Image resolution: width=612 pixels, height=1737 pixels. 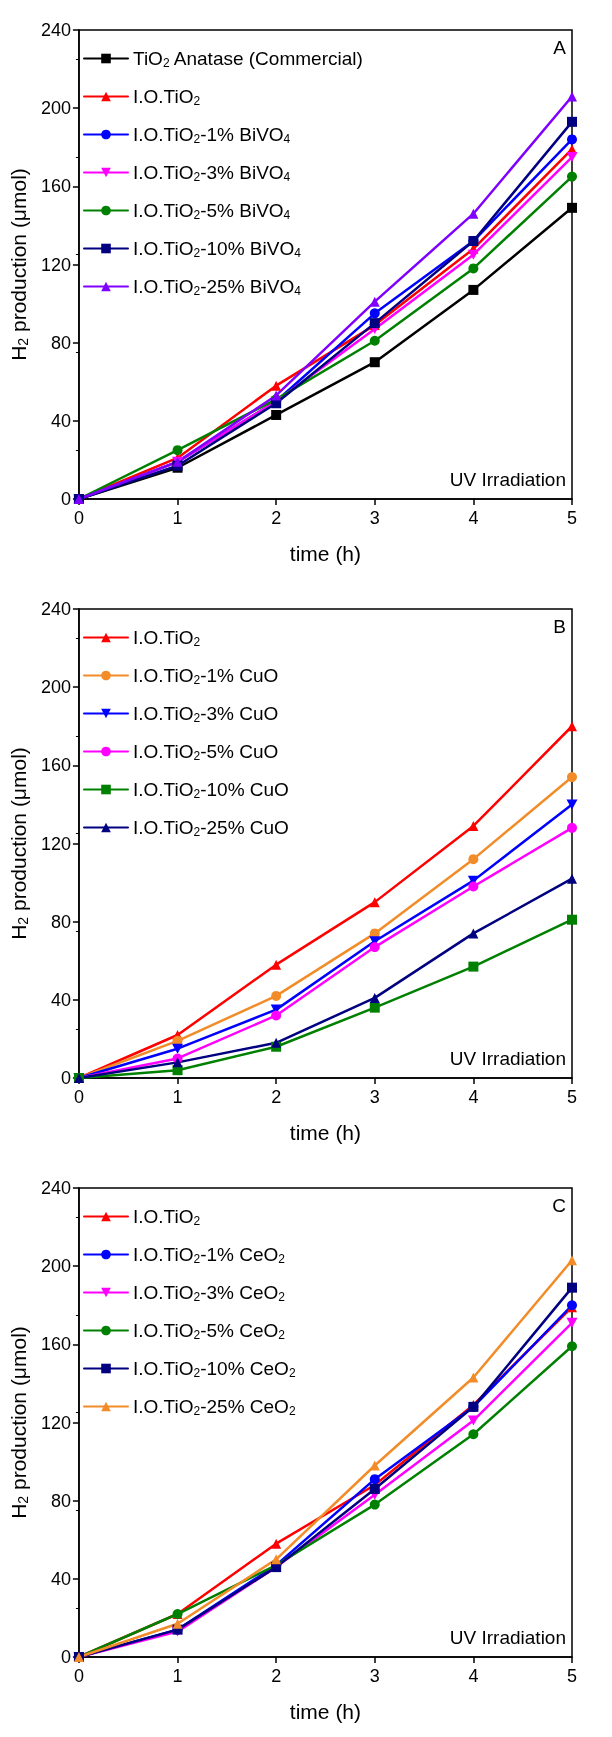 What do you see at coordinates (559, 1205) in the screenshot?
I see `annotation: C` at bounding box center [559, 1205].